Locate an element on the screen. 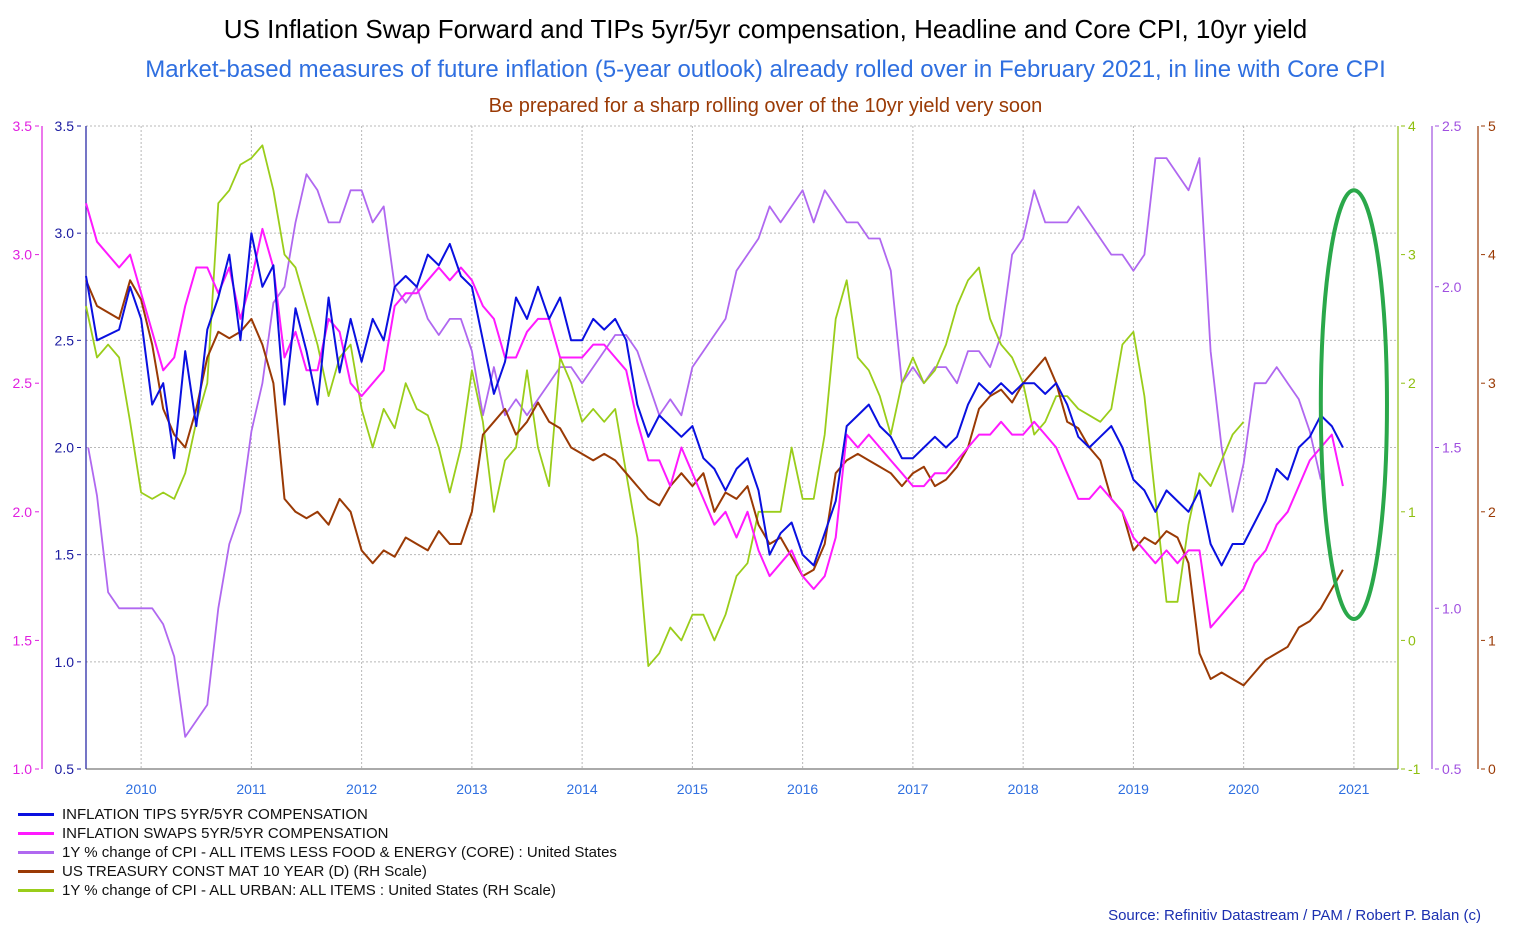 The image size is (1531, 944). right-purple-tick-label: 0.5 is located at coordinates (1452, 769).